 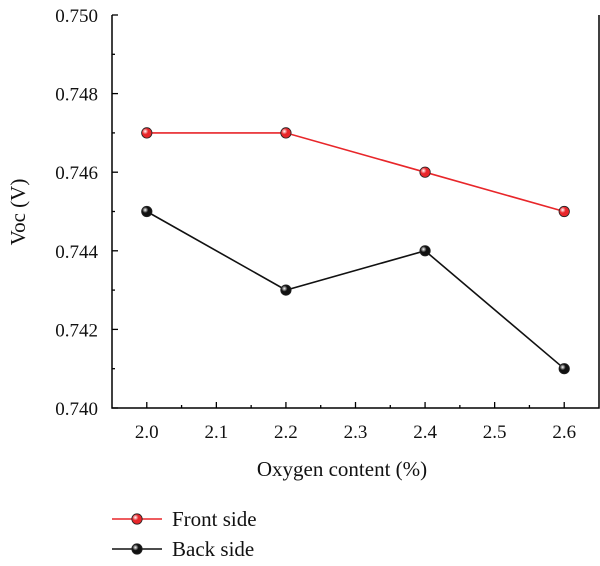 What do you see at coordinates (216, 432) in the screenshot?
I see `x-tick-label: 2.1` at bounding box center [216, 432].